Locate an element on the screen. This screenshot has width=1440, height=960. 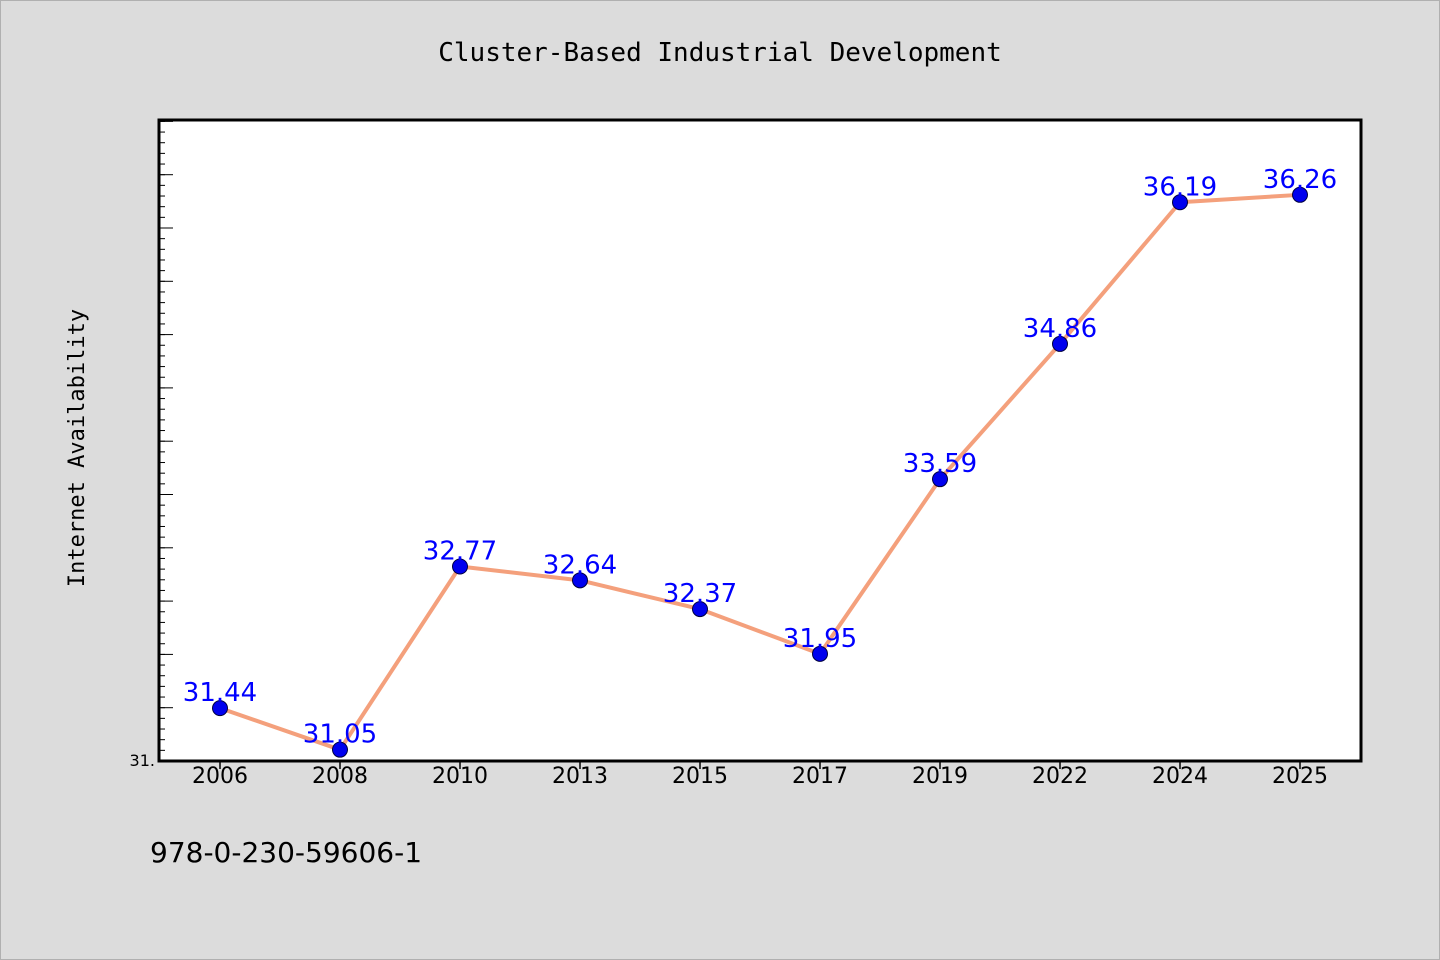
y-axis-label: Internet Availability is located at coordinates (77, 448).